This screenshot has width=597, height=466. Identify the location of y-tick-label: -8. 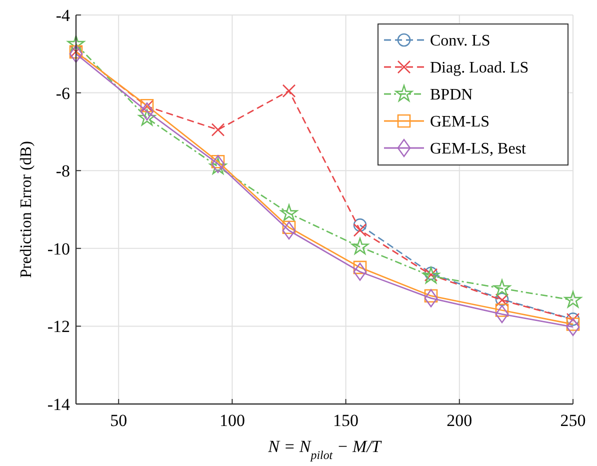
(63, 171).